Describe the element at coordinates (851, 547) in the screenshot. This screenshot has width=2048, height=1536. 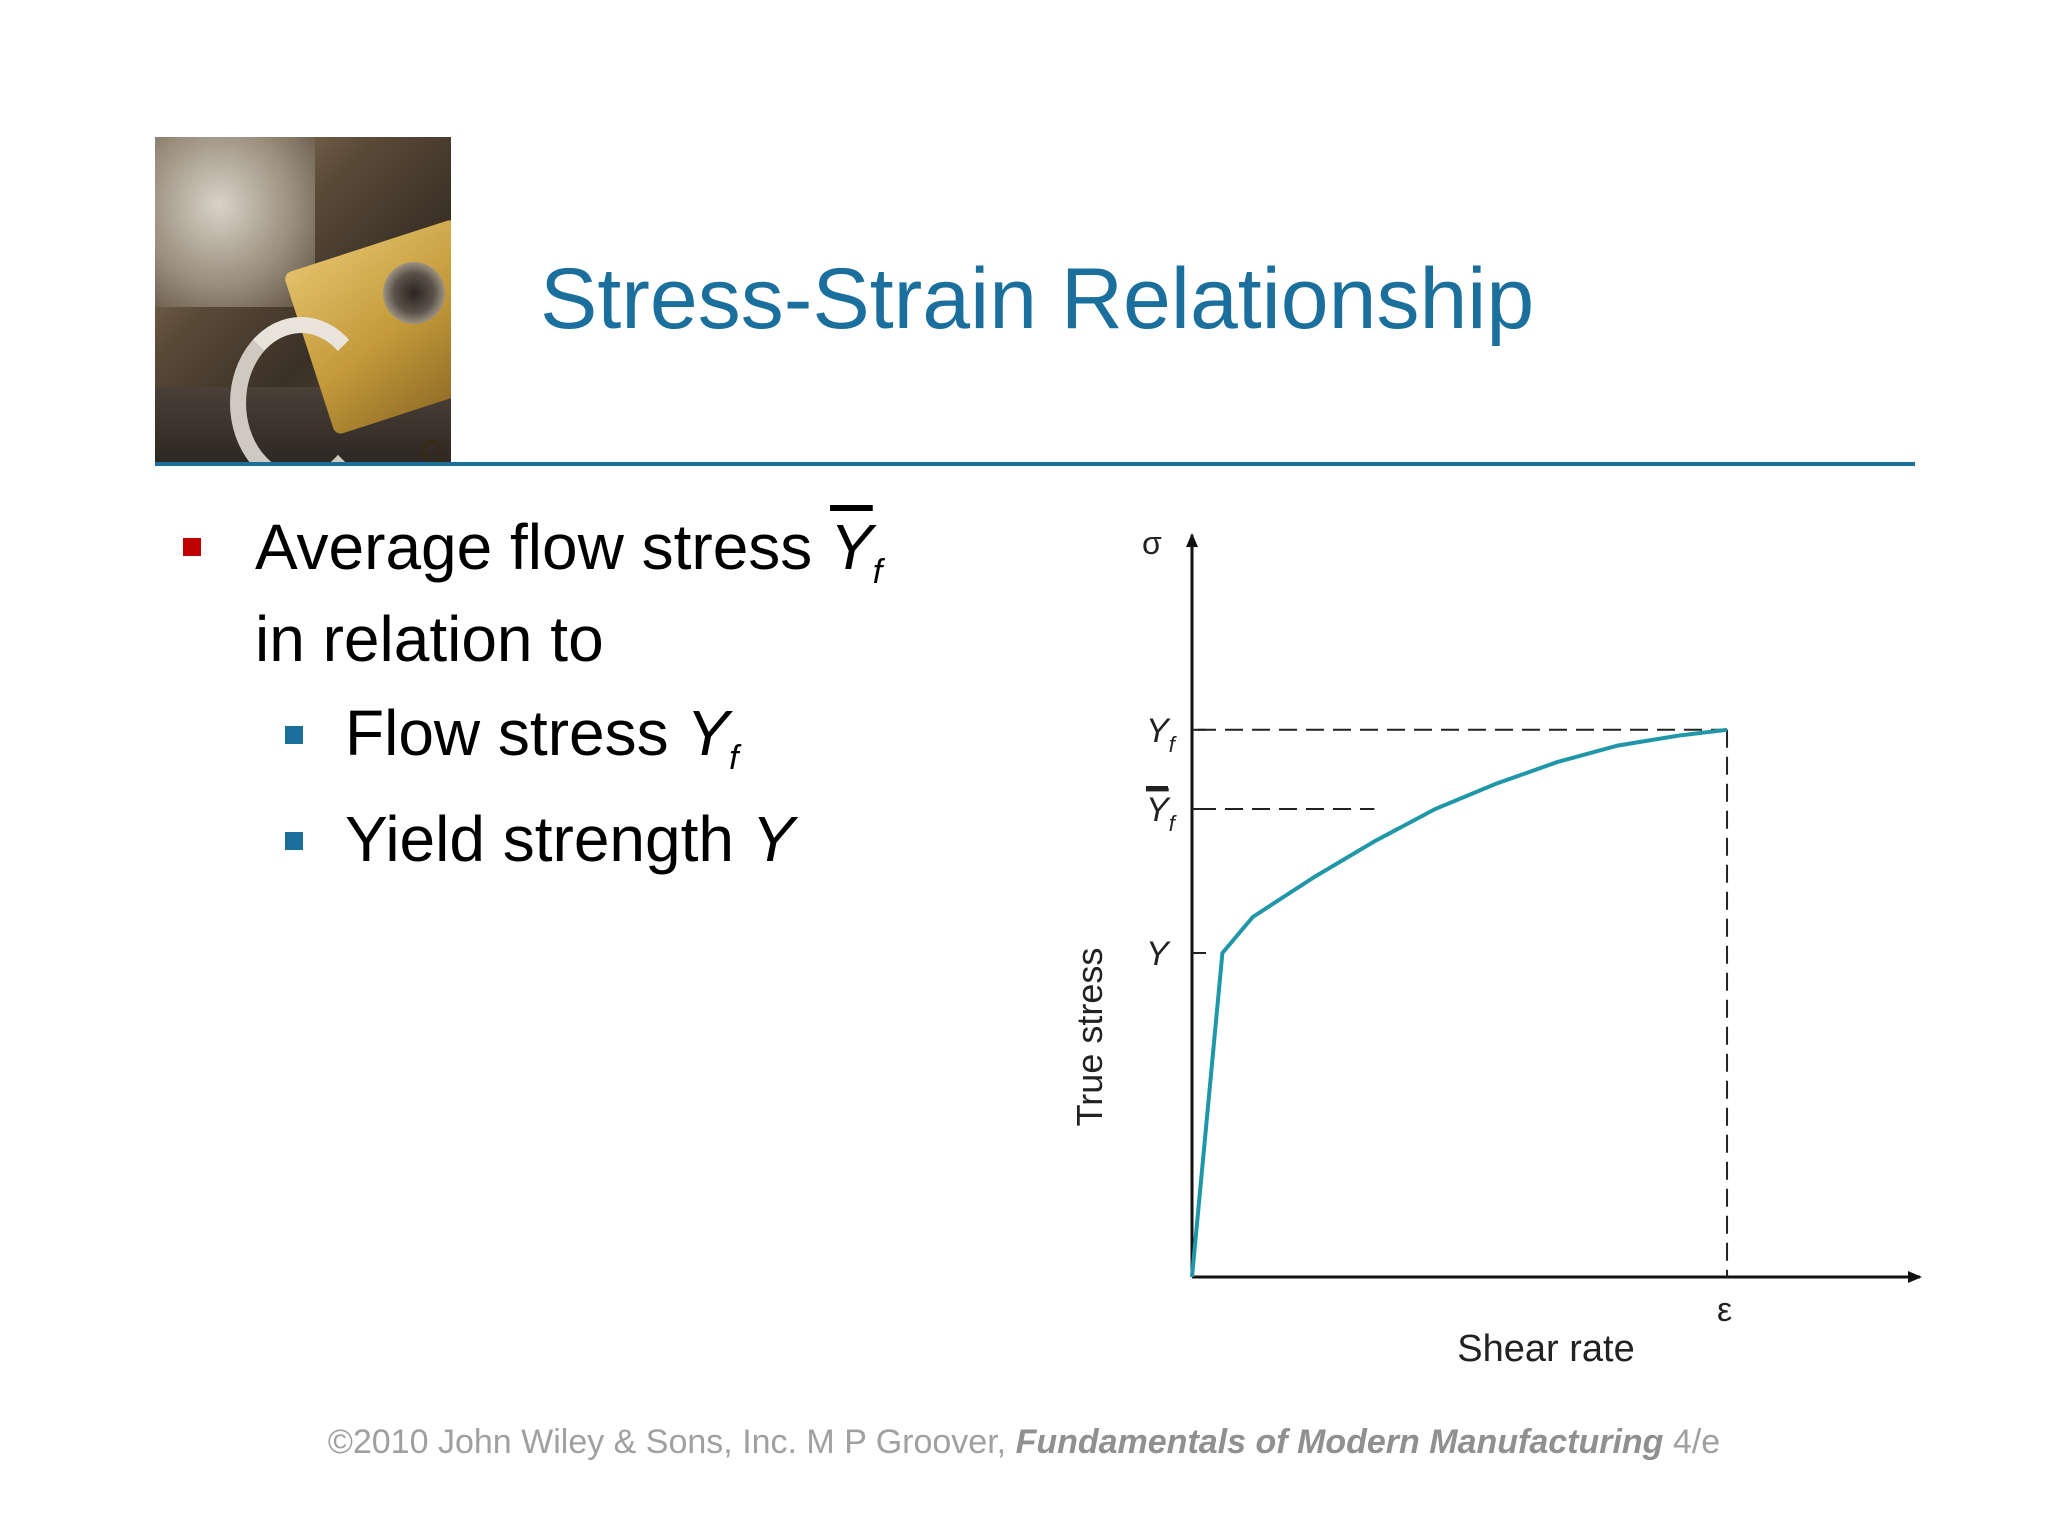
I see `bullet-main-symbol: Y` at that location.